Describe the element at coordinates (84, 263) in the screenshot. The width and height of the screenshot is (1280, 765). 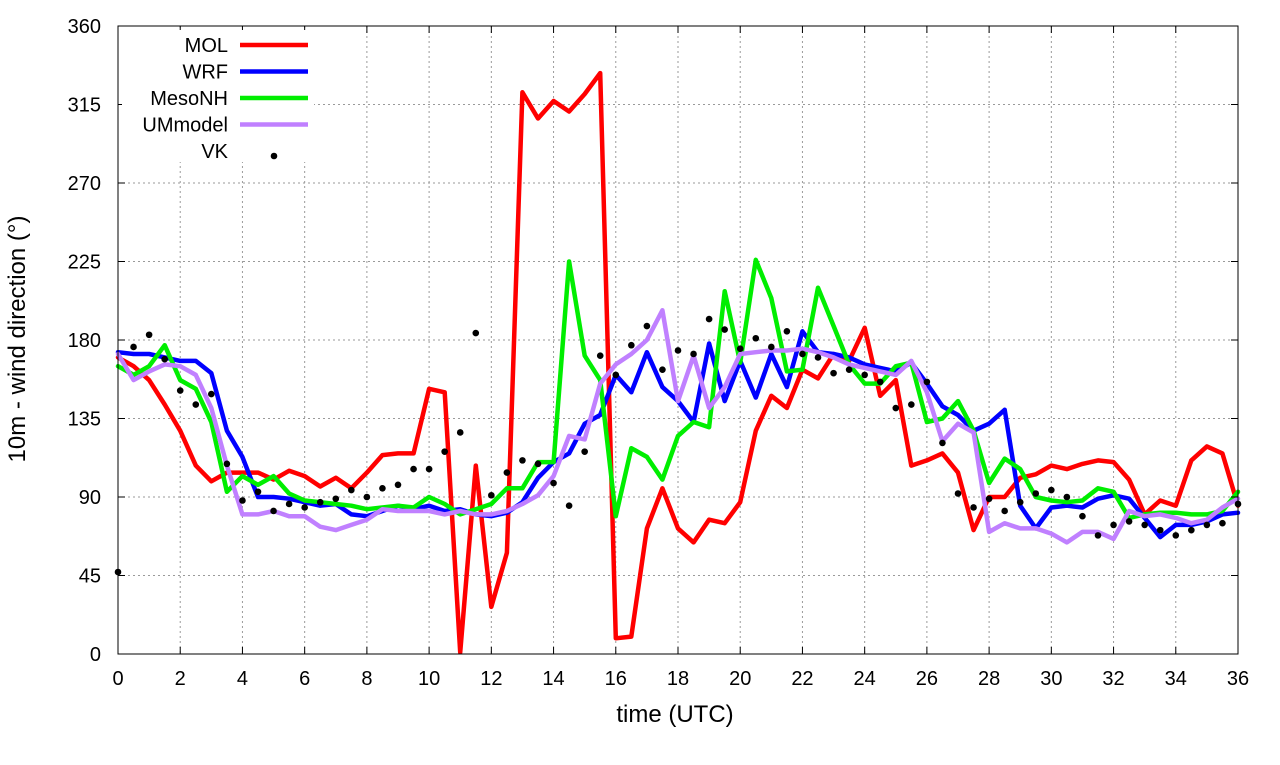
I see `y-tick-label: 225` at that location.